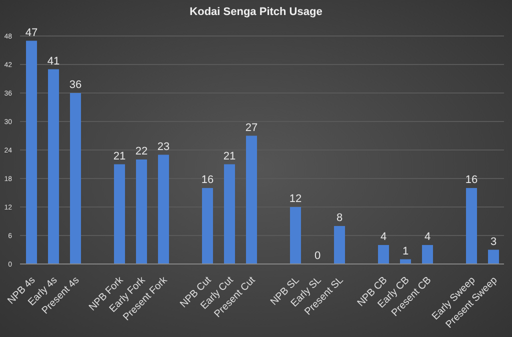  Describe the element at coordinates (295, 199) in the screenshot. I see `data-label: 12` at that location.